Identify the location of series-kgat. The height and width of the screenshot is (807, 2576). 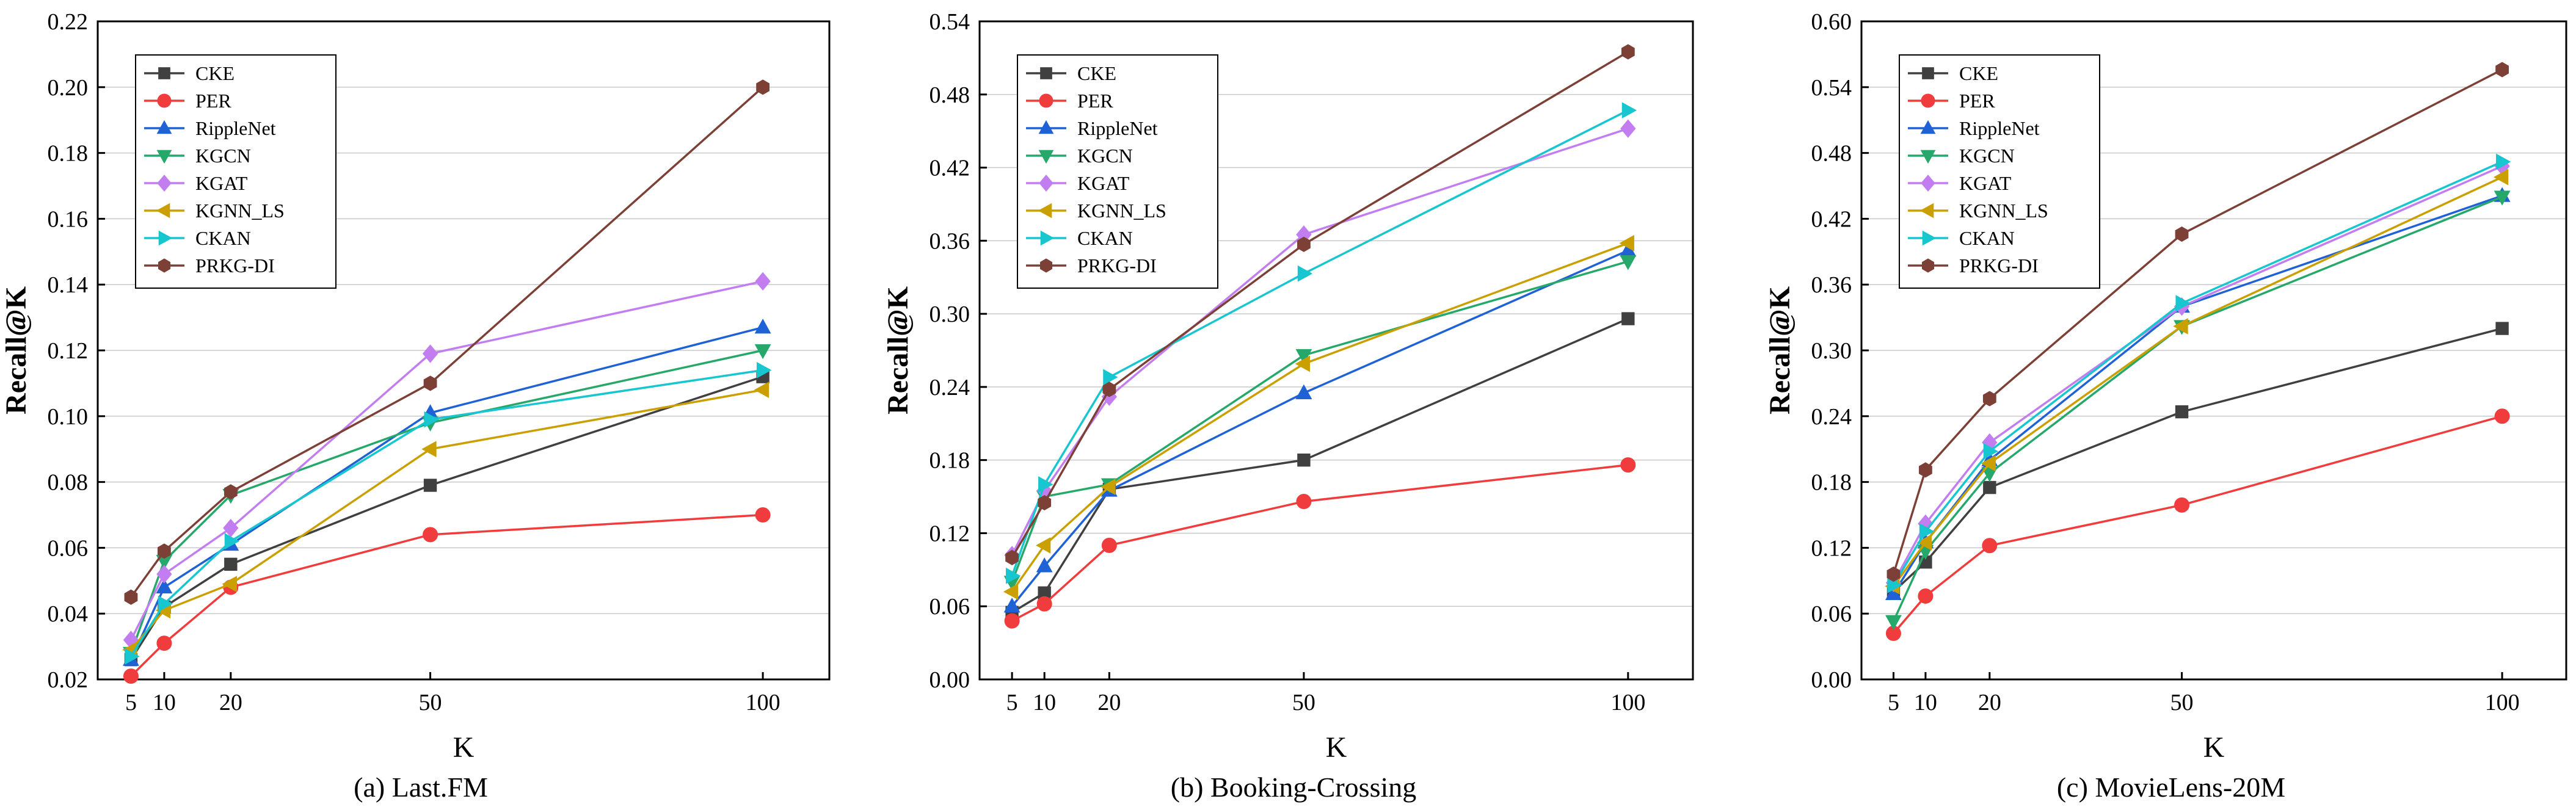
(447, 461).